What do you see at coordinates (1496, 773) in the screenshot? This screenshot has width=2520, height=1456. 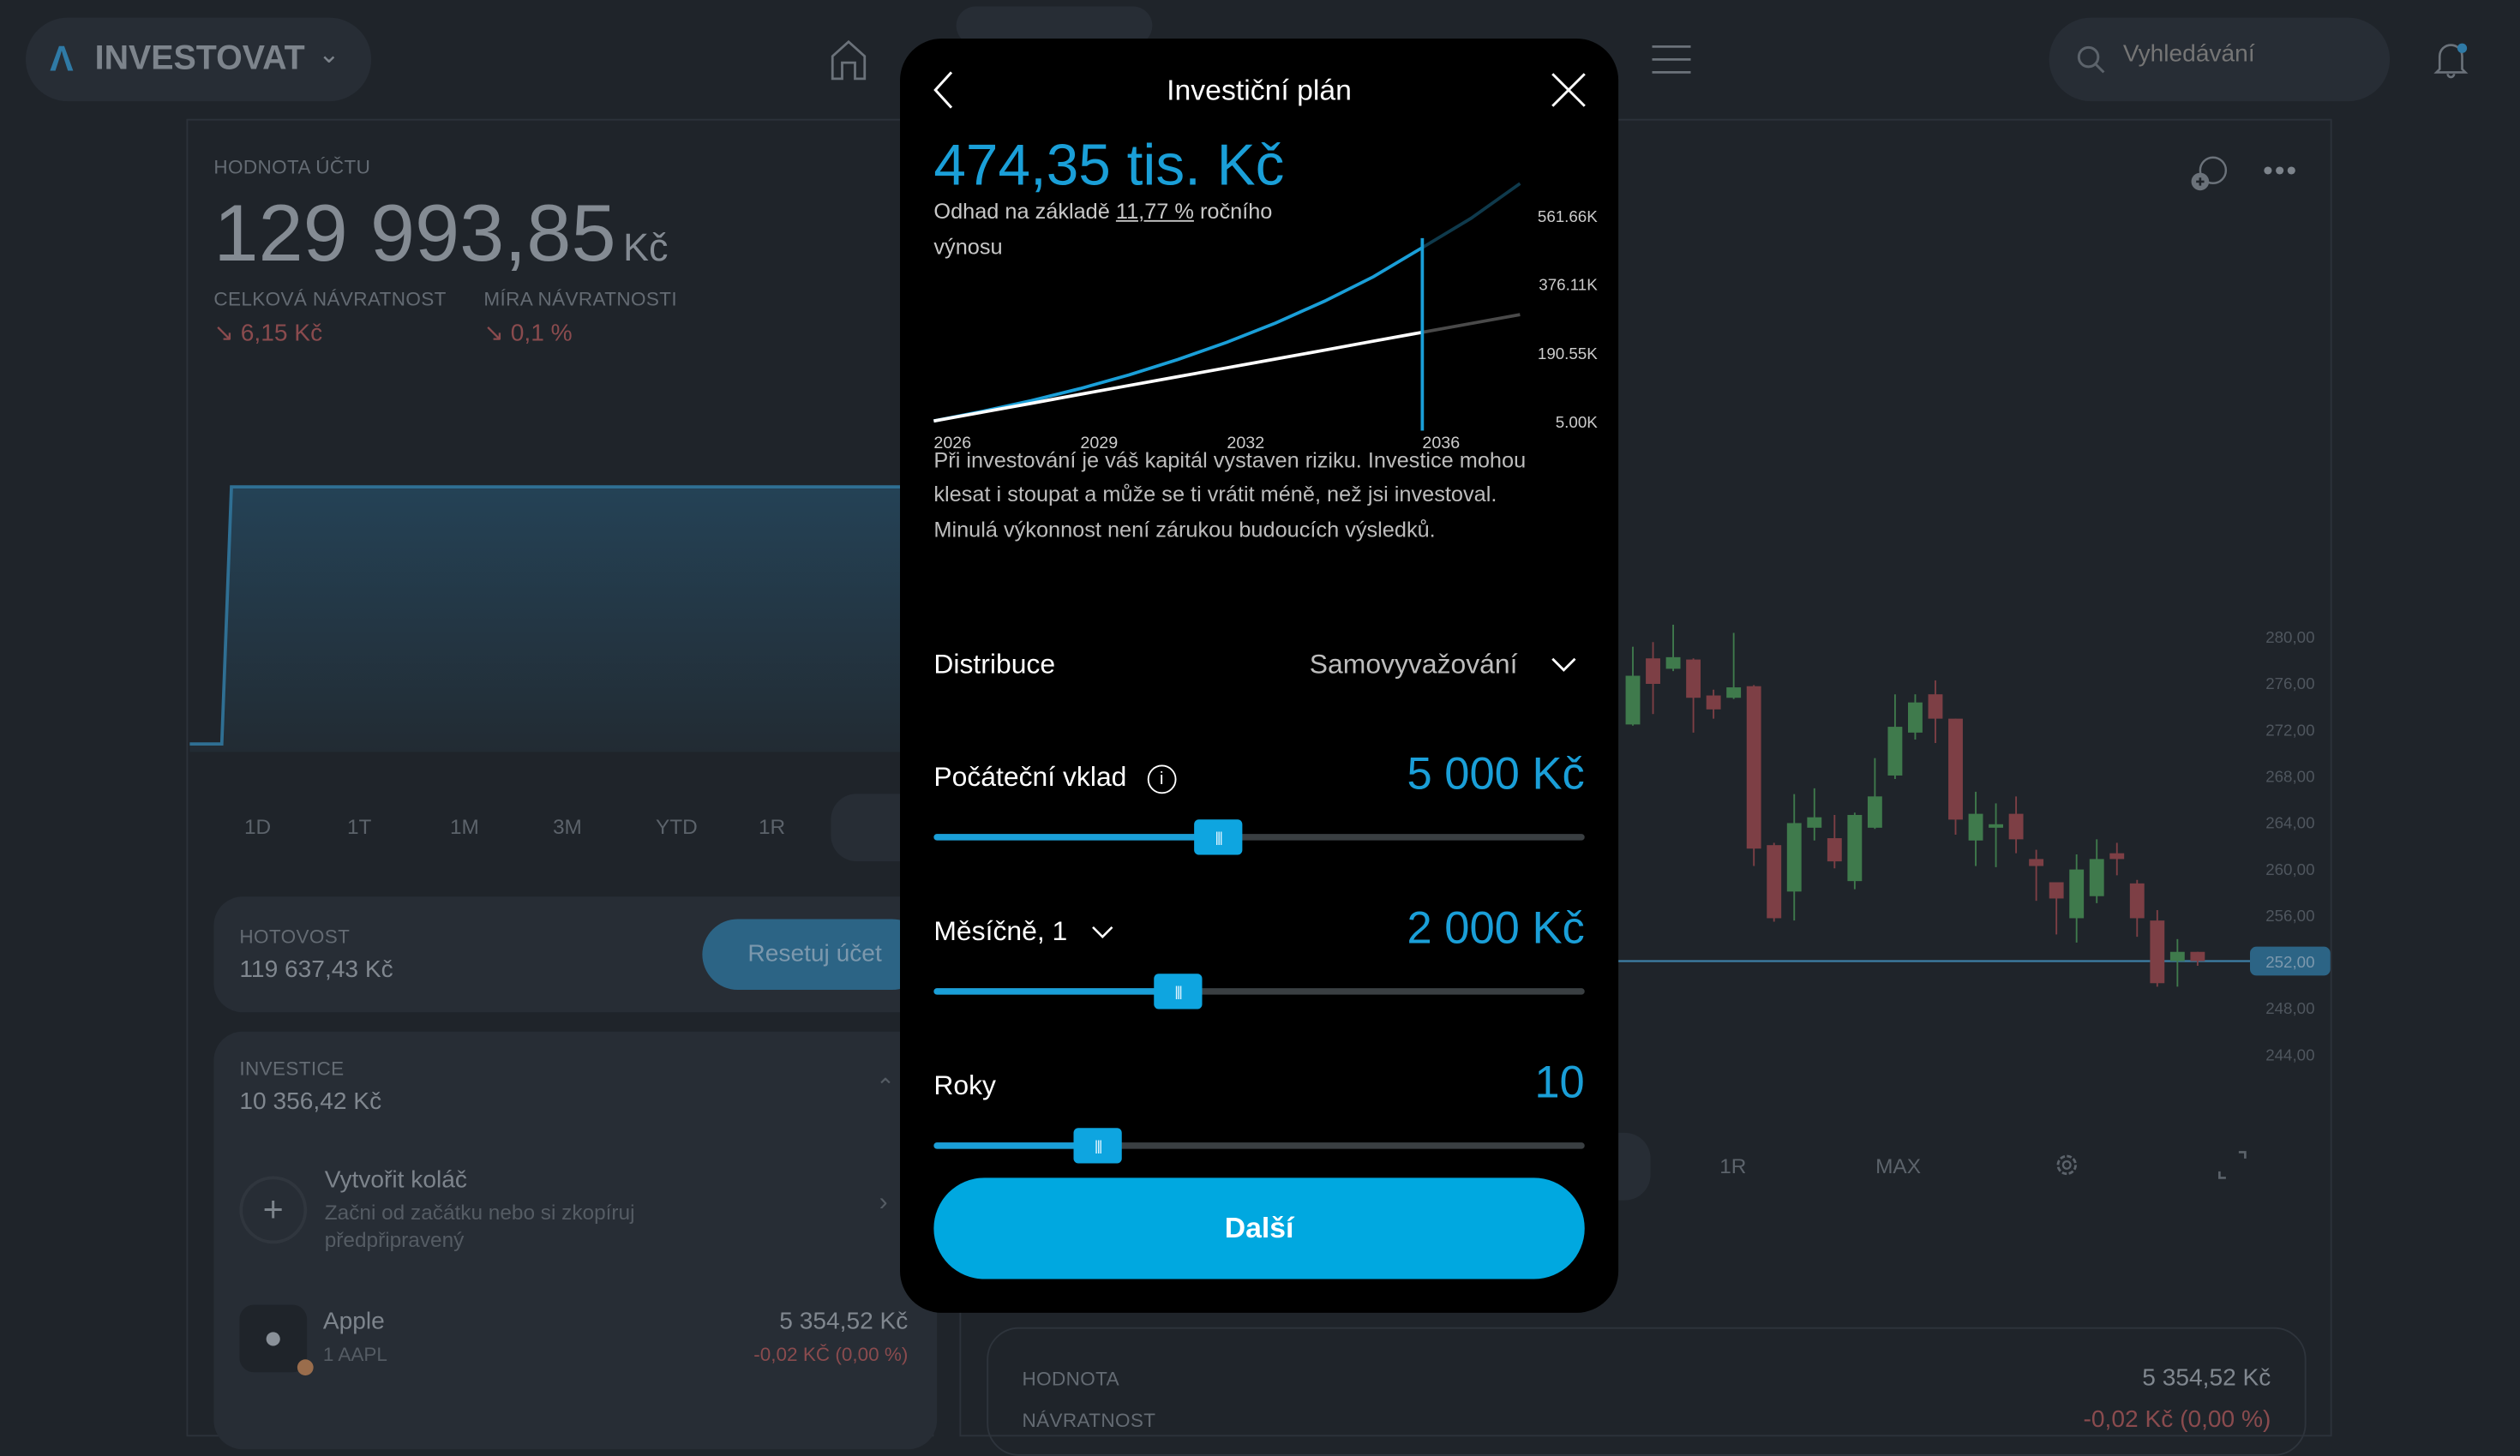 I see `initial-deposit-value: 5 000 Kč` at bounding box center [1496, 773].